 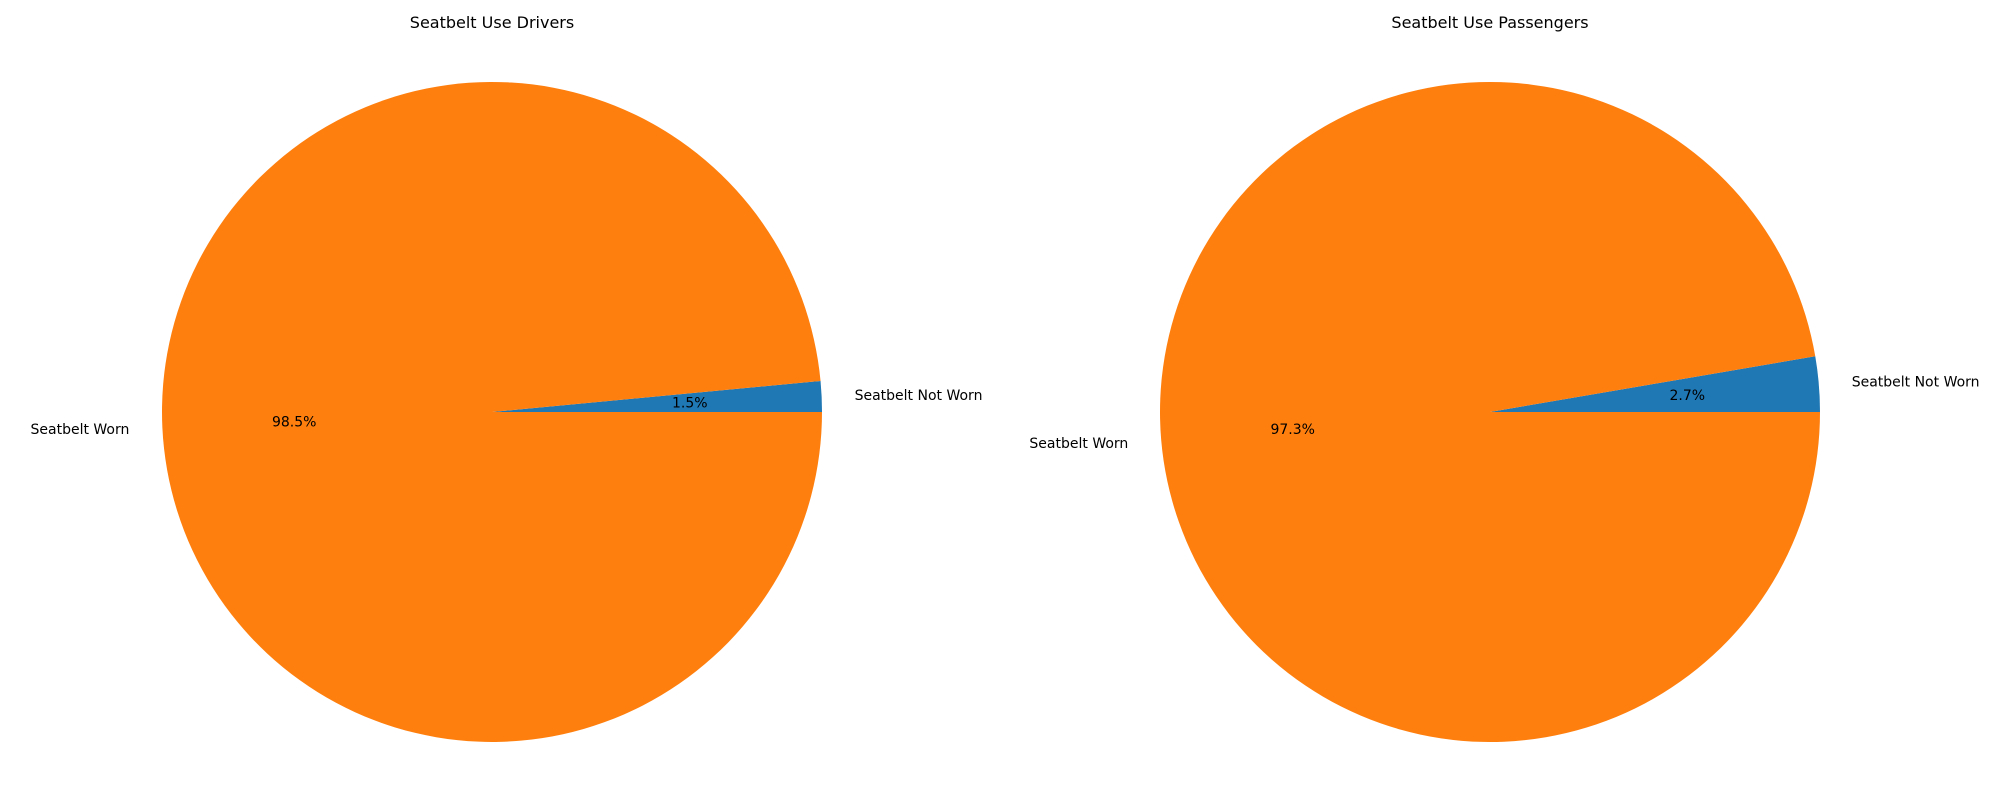 What do you see at coordinates (492, 22) in the screenshot?
I see `chart-title-drivers: Seatbelt Use Drivers` at bounding box center [492, 22].